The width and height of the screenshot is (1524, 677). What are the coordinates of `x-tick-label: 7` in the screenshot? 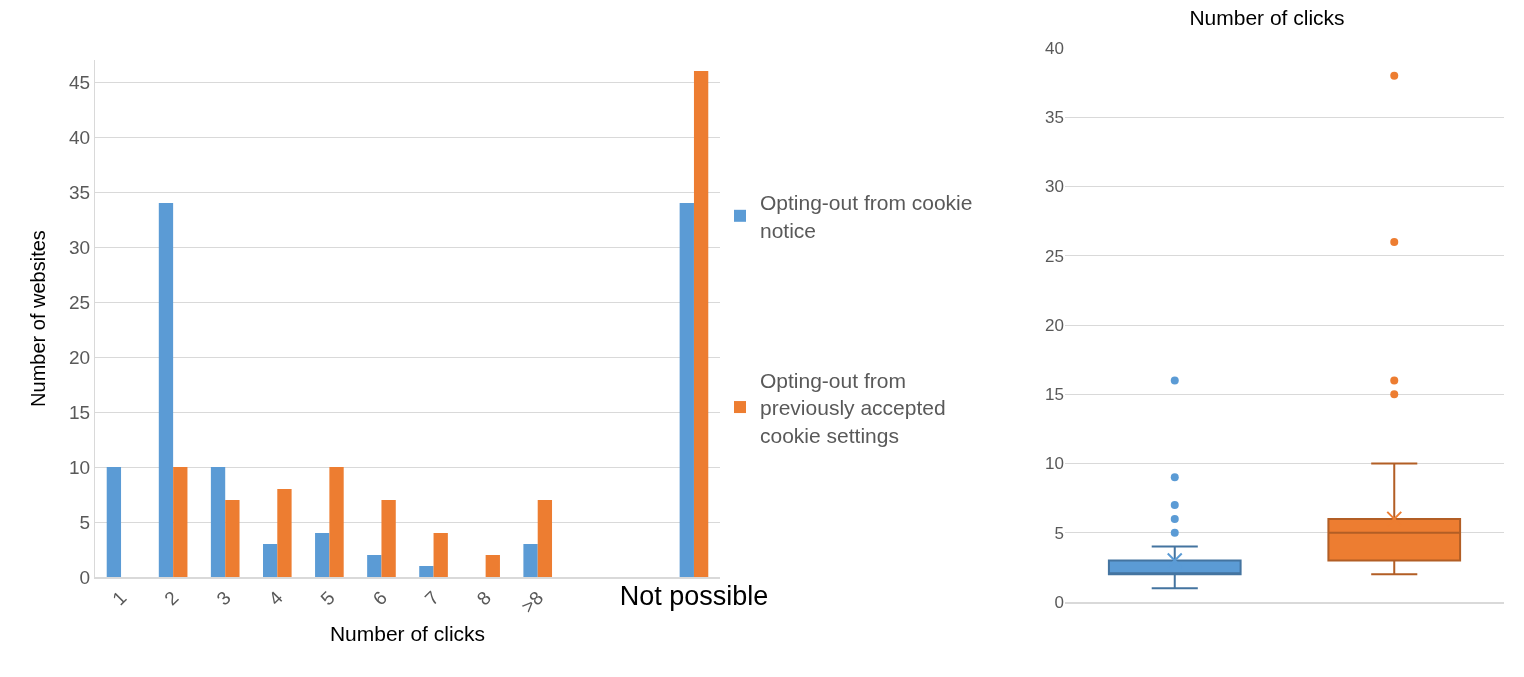 It's located at (432, 598).